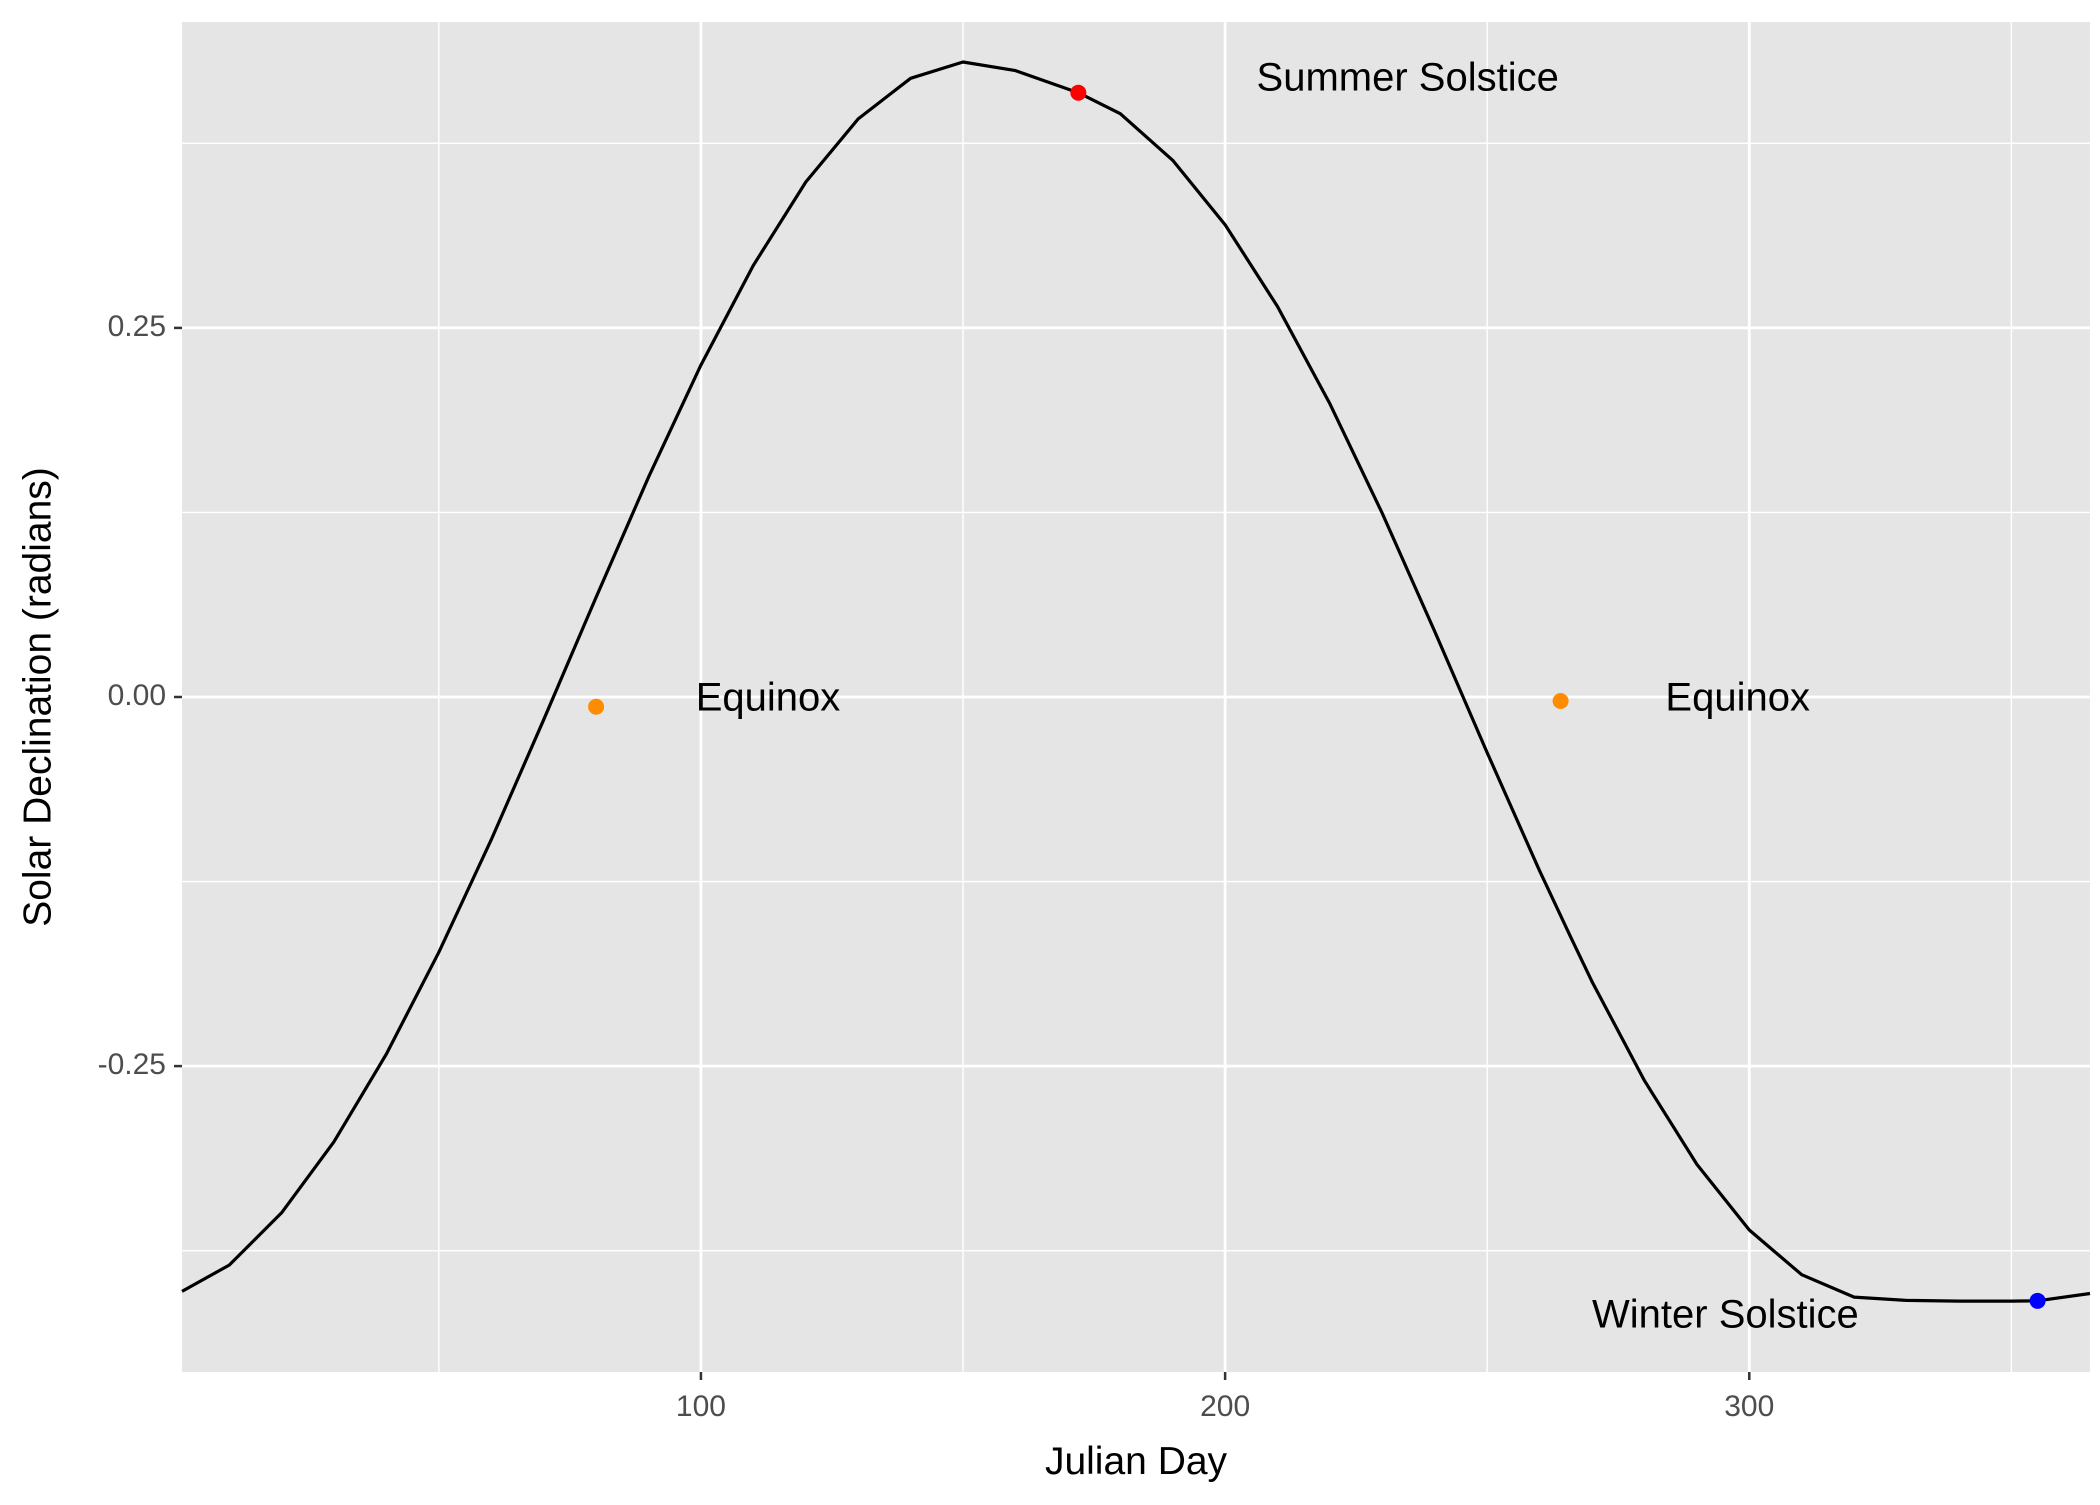  What do you see at coordinates (137, 326) in the screenshot?
I see `y-tick-label: 0.25` at bounding box center [137, 326].